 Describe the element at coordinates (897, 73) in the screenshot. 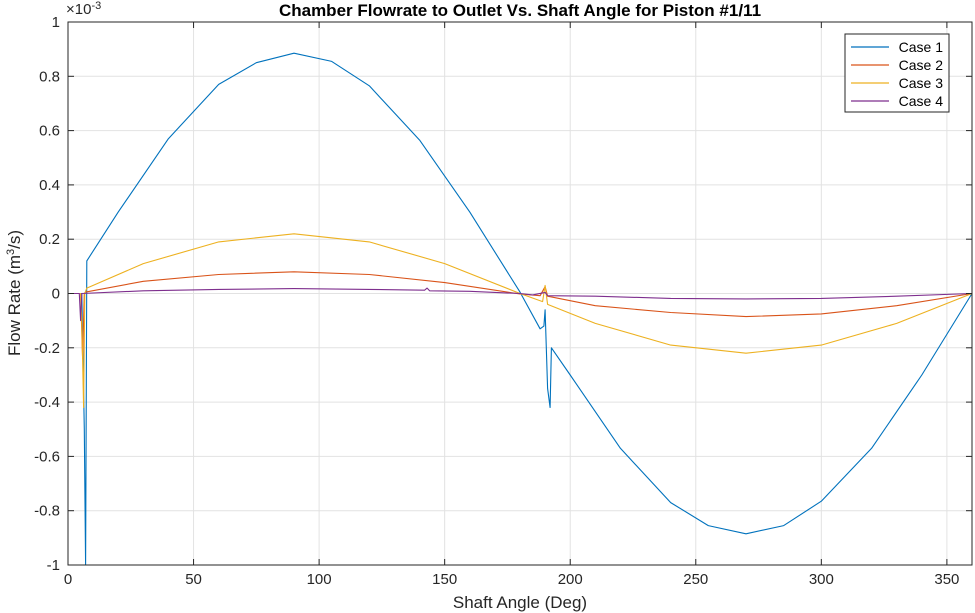

I see `legend: Case 1 Case 2 Case 3 Case 4` at that location.